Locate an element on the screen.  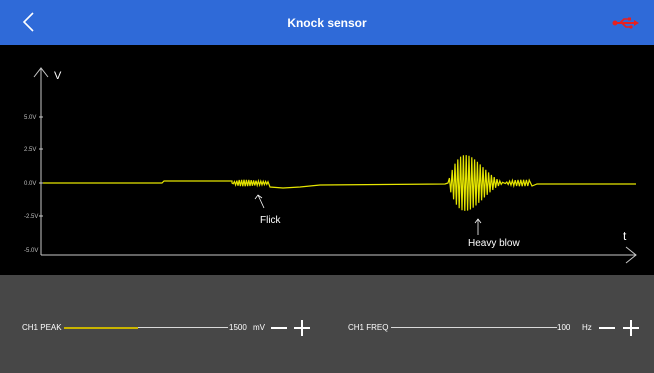
usb-icon is located at coordinates (625, 23).